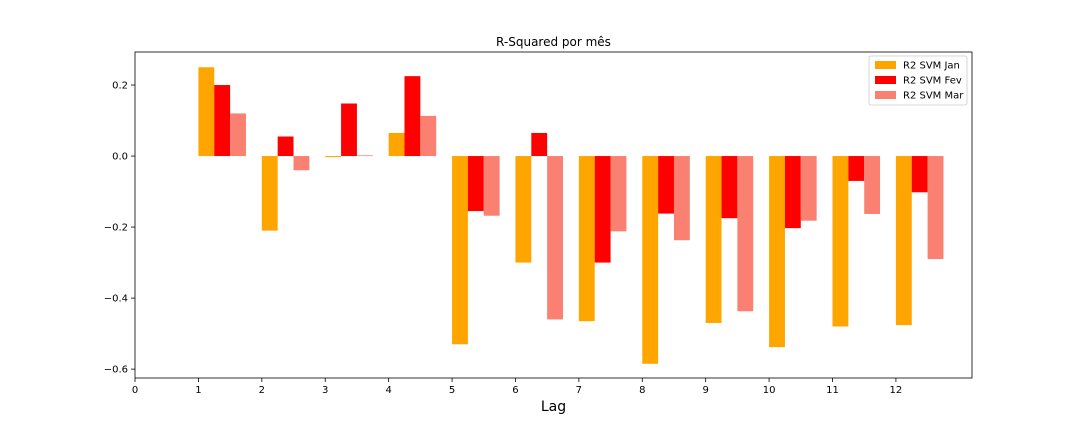 The image size is (1080, 432). I want to click on x-tick-label: 9, so click(705, 390).